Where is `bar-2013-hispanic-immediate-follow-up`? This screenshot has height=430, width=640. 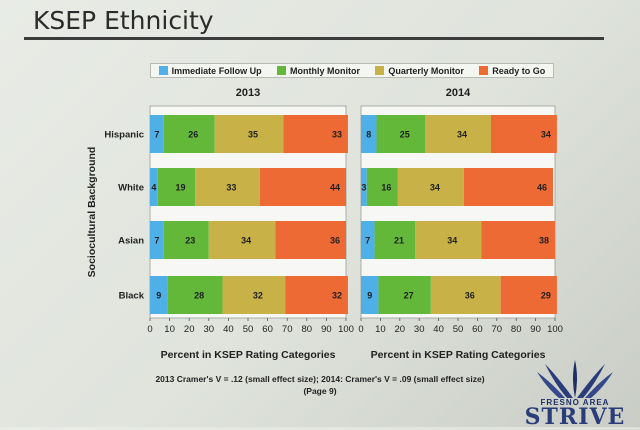 bar-2013-hispanic-immediate-follow-up is located at coordinates (157, 134).